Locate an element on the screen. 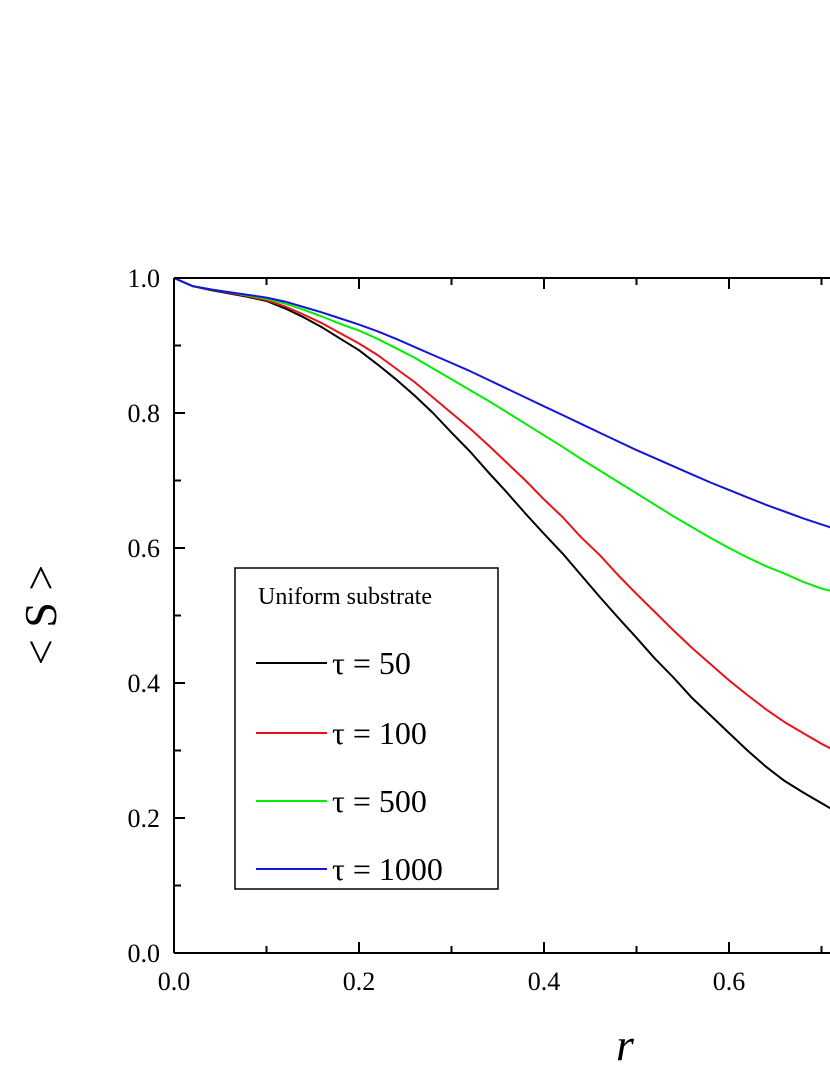 This screenshot has height=1075, width=830. legend-items: τ = 50 τ = 100 τ = 500 τ = 1000 is located at coordinates (349, 766).